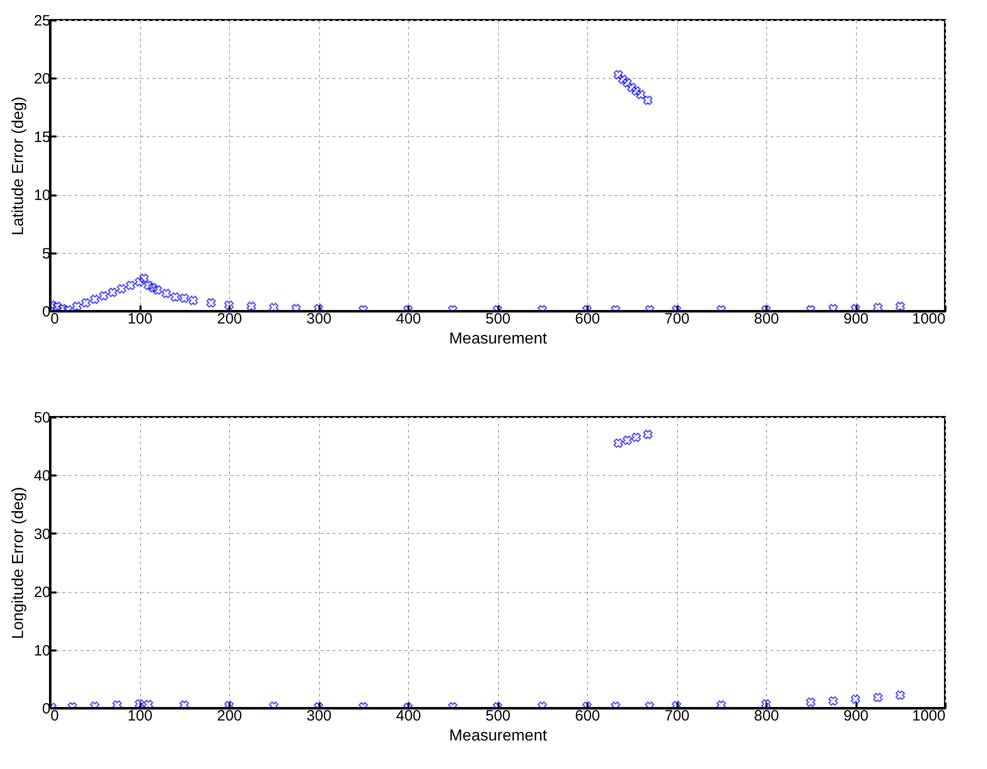  Describe the element at coordinates (18, 166) in the screenshot. I see `y-axis-title: Latitude Error (deg)` at that location.